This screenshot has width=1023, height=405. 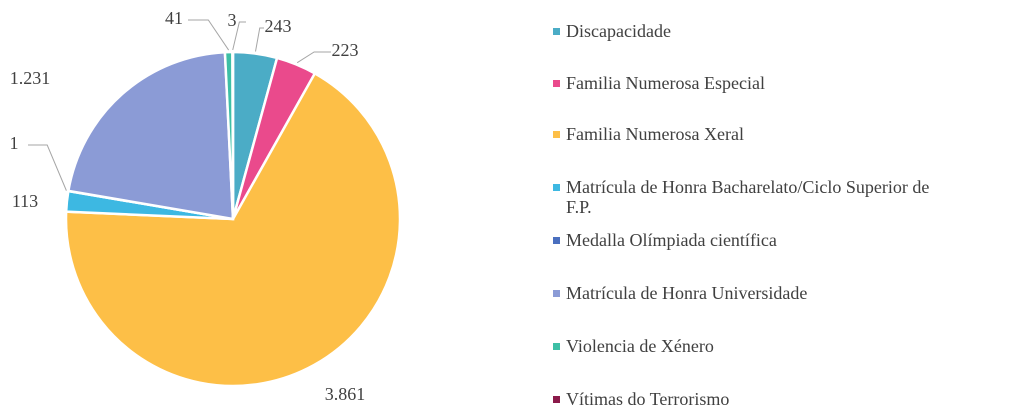 What do you see at coordinates (749, 346) in the screenshot?
I see `legend-item: Violencia de Xénero` at bounding box center [749, 346].